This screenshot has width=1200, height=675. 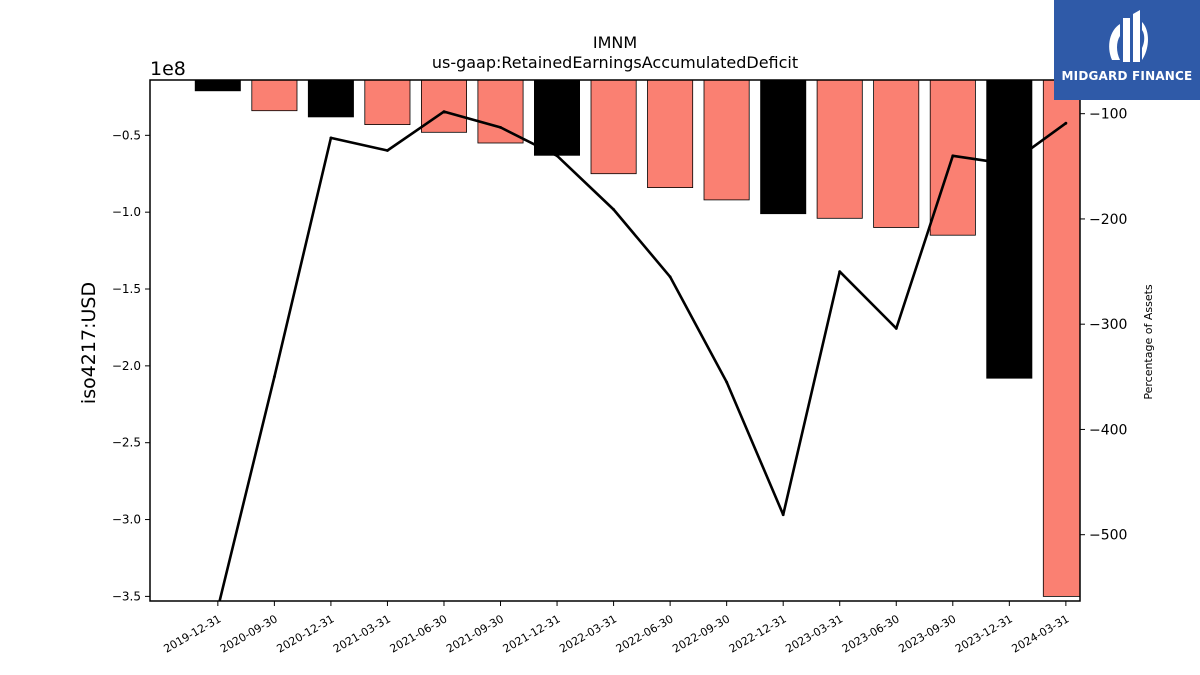 I want to click on y-tick-label: −2.5, so click(x=126, y=443).